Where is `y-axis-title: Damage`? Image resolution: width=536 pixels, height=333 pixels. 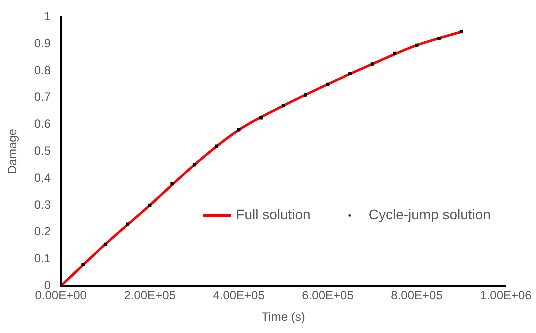 y-axis-title: Damage is located at coordinates (13, 151).